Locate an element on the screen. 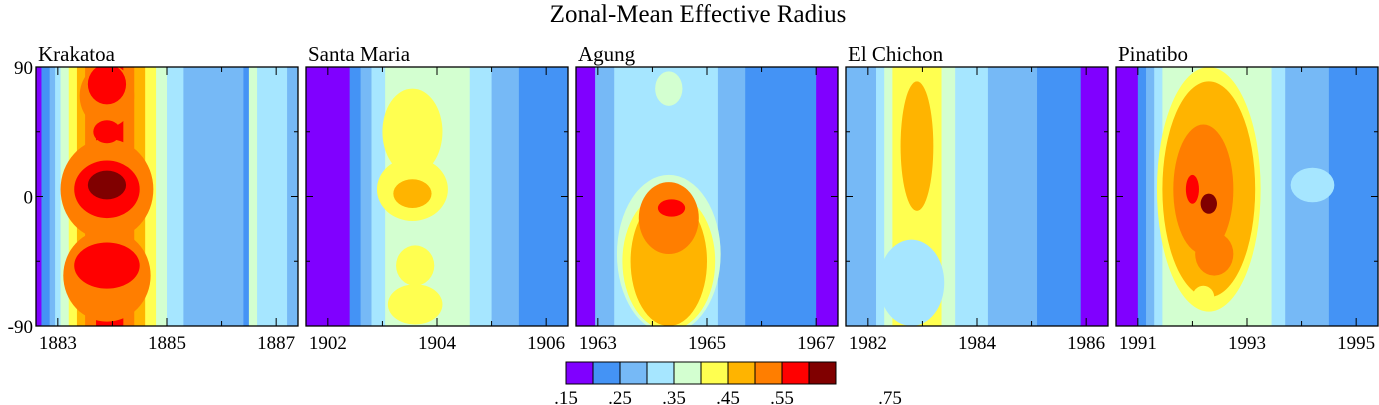 Image resolution: width=1379 pixels, height=405 pixels. colorbar-label: .15 is located at coordinates (566, 396).